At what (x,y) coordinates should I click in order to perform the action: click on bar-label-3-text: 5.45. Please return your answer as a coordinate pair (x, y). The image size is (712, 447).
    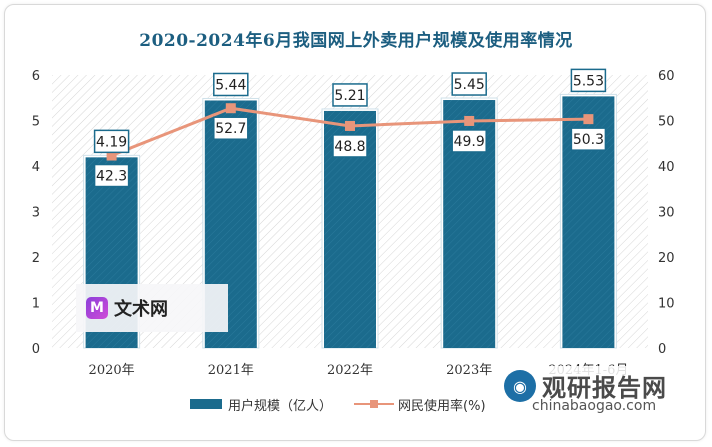
    Looking at the image, I should click on (469, 85).